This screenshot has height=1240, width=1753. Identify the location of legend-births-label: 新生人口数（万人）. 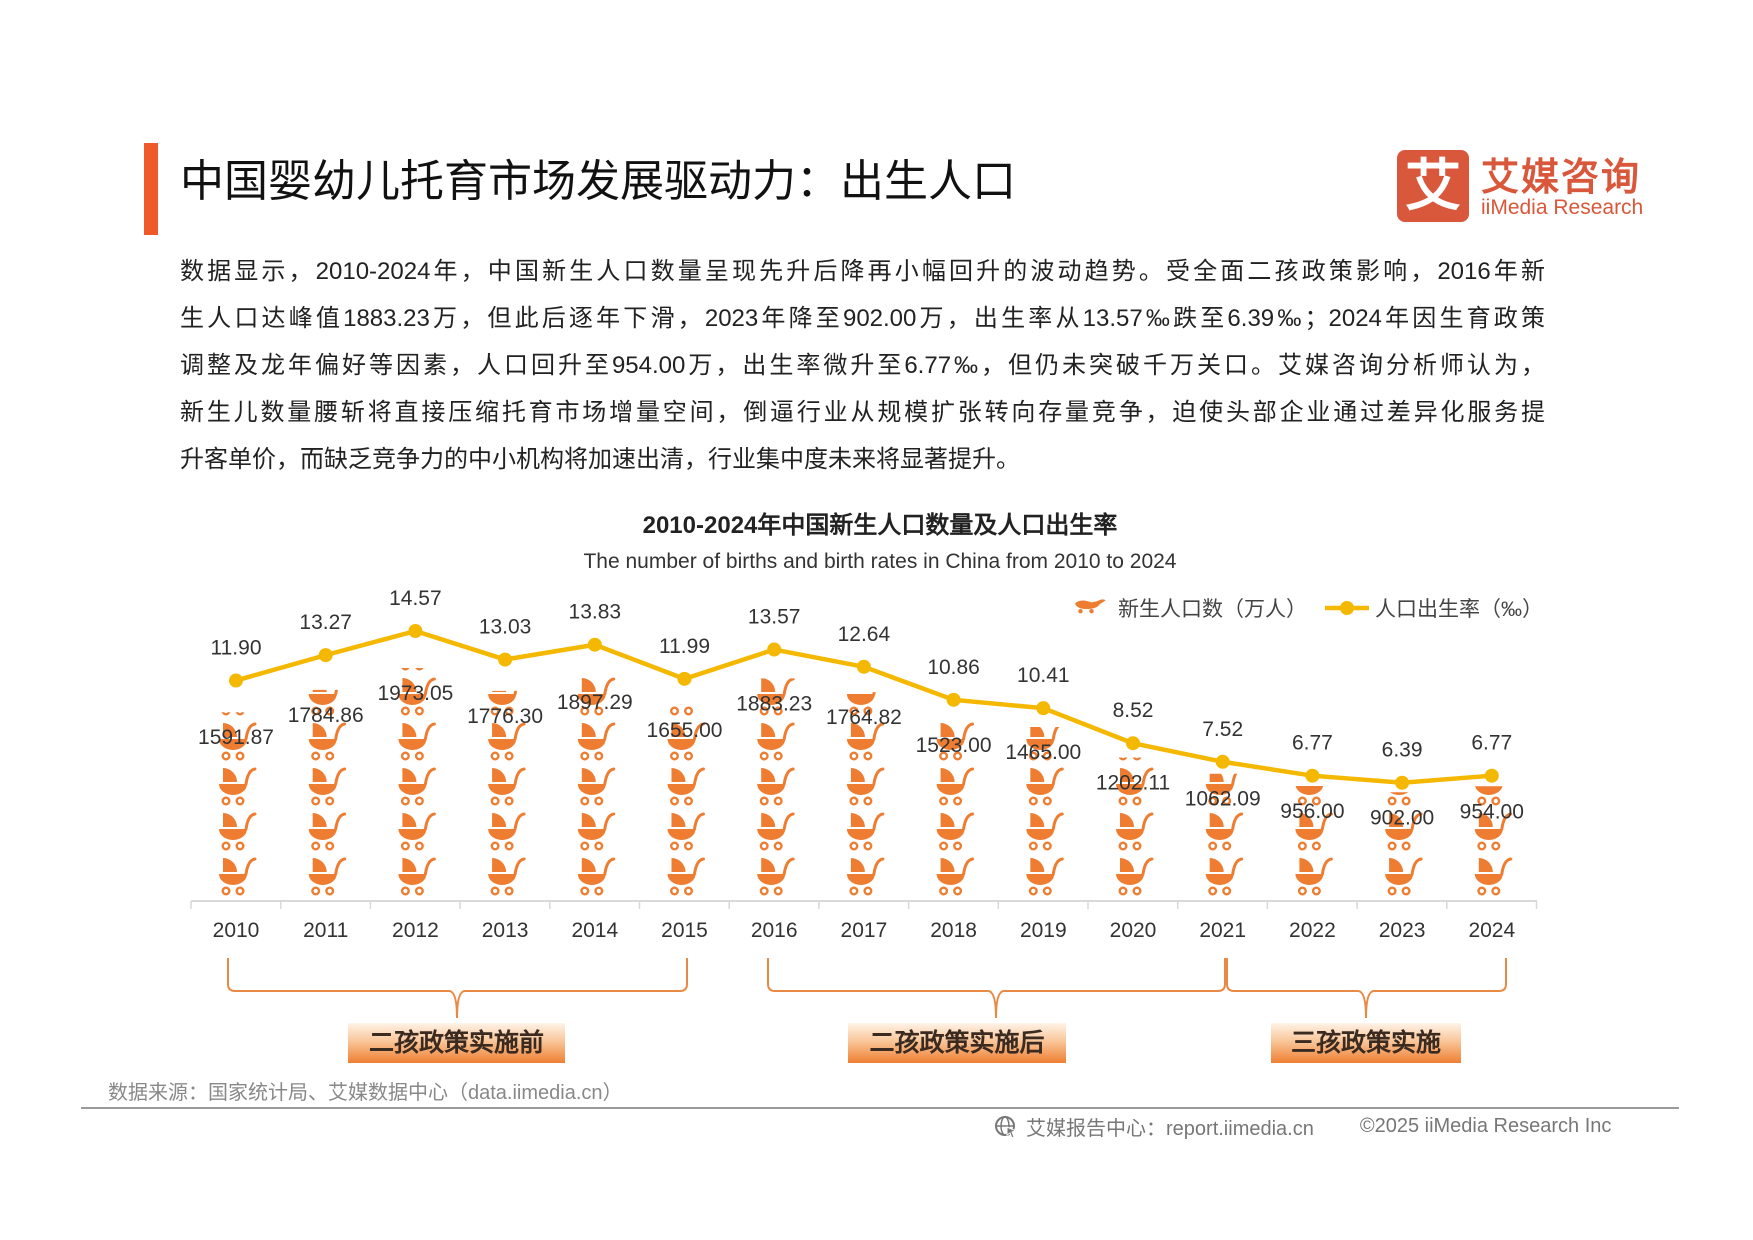
(1212, 609).